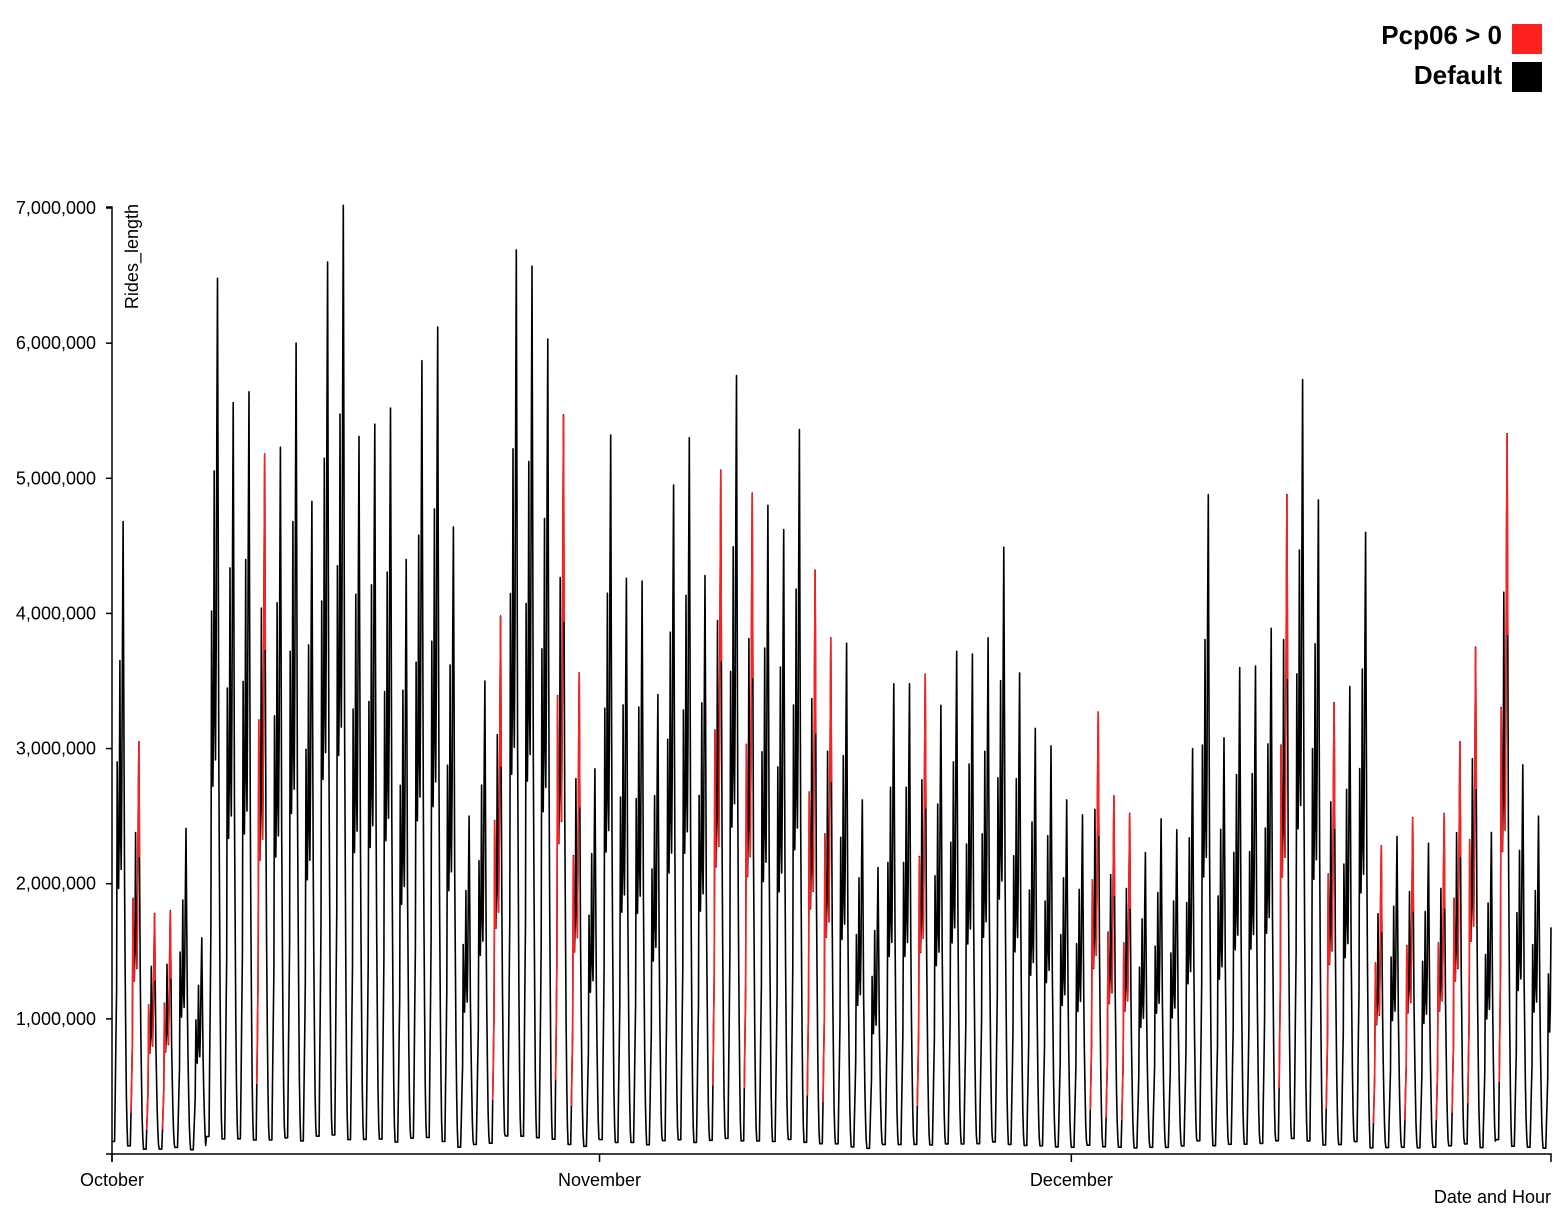 The height and width of the screenshot is (1214, 1568). What do you see at coordinates (816, 1171) in the screenshot?
I see `x-axis: October November December` at bounding box center [816, 1171].